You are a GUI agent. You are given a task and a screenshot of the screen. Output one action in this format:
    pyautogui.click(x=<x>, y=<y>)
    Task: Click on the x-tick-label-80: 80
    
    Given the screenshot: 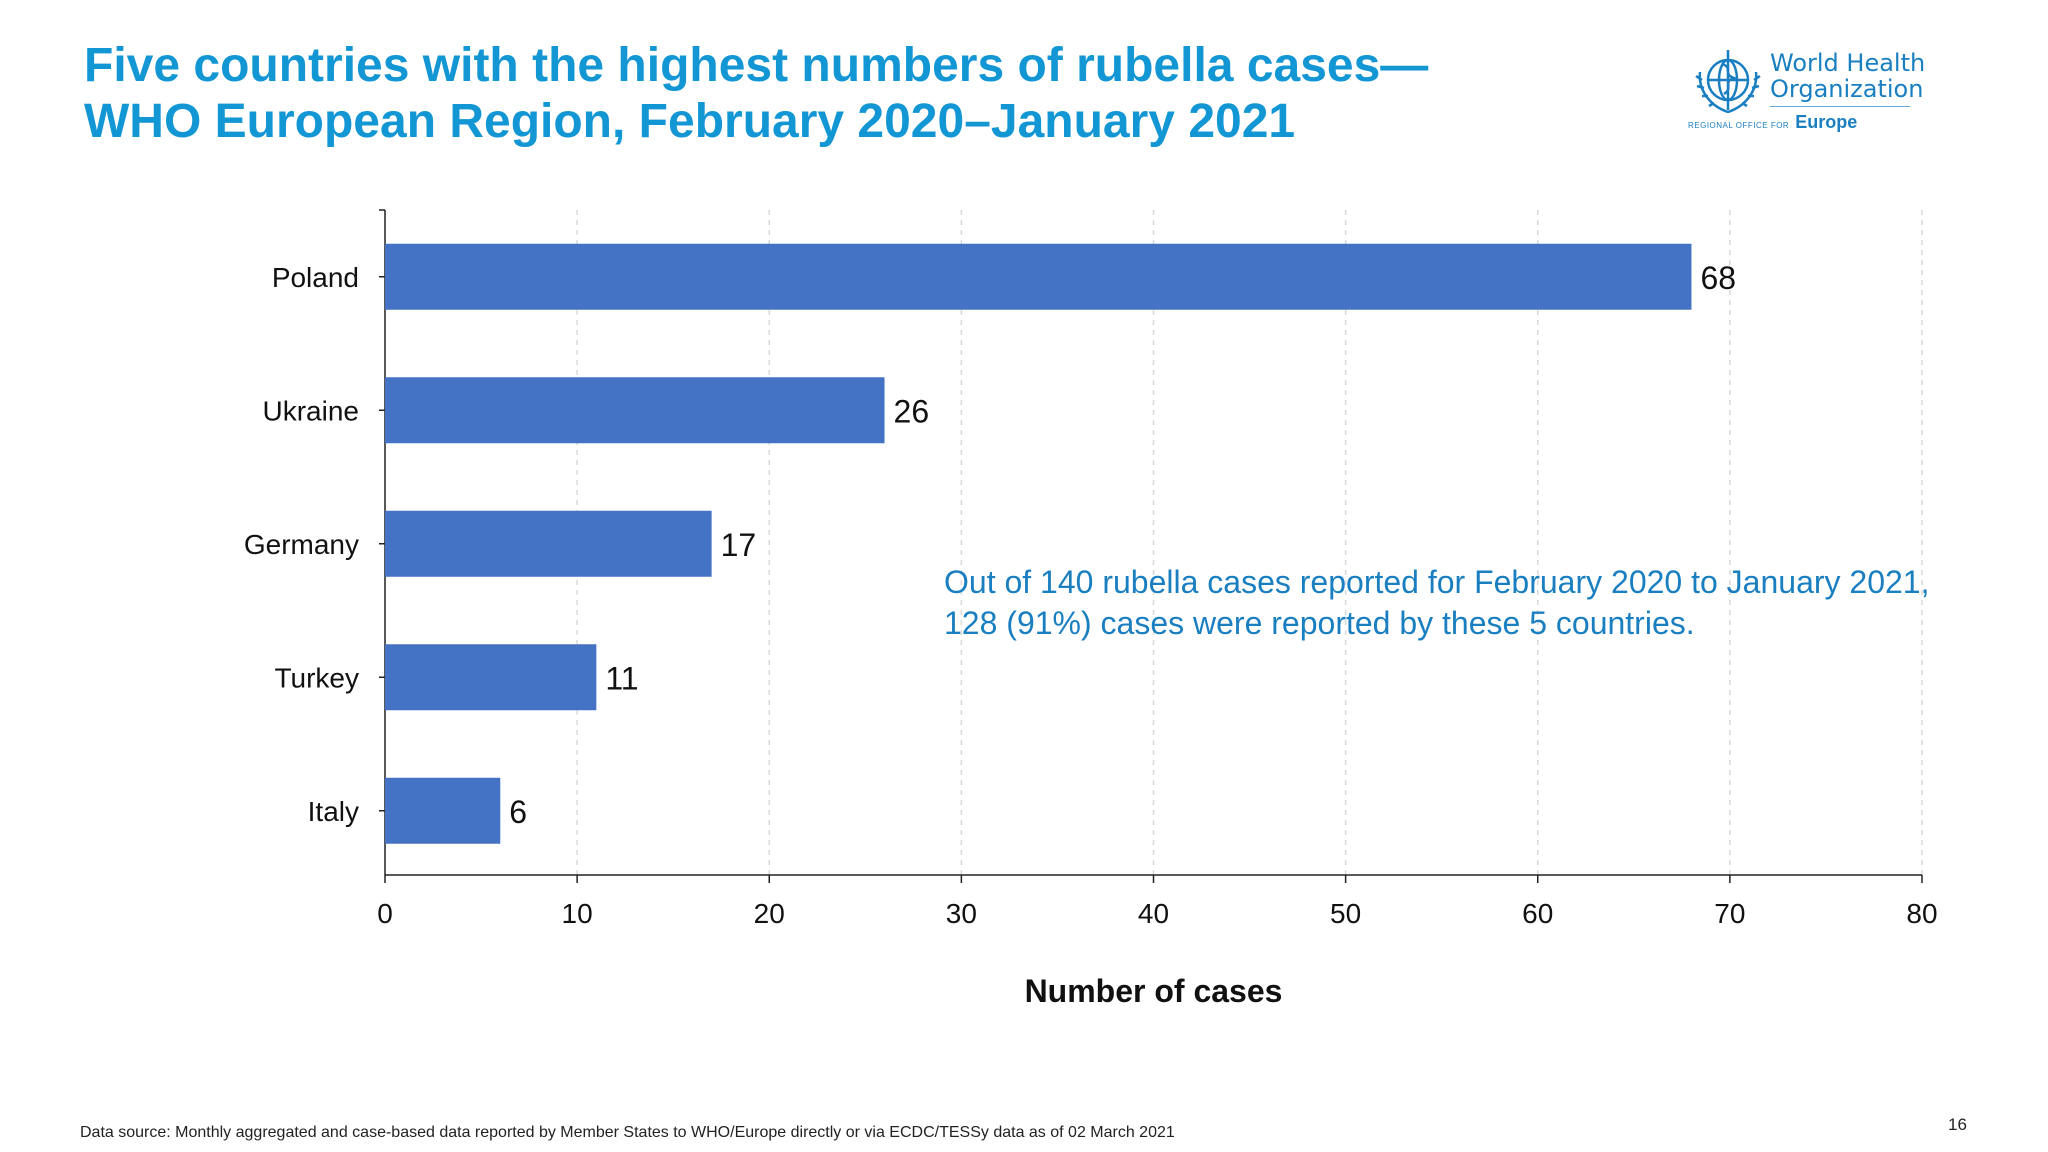 What is the action you would take?
    pyautogui.click(x=1921, y=913)
    